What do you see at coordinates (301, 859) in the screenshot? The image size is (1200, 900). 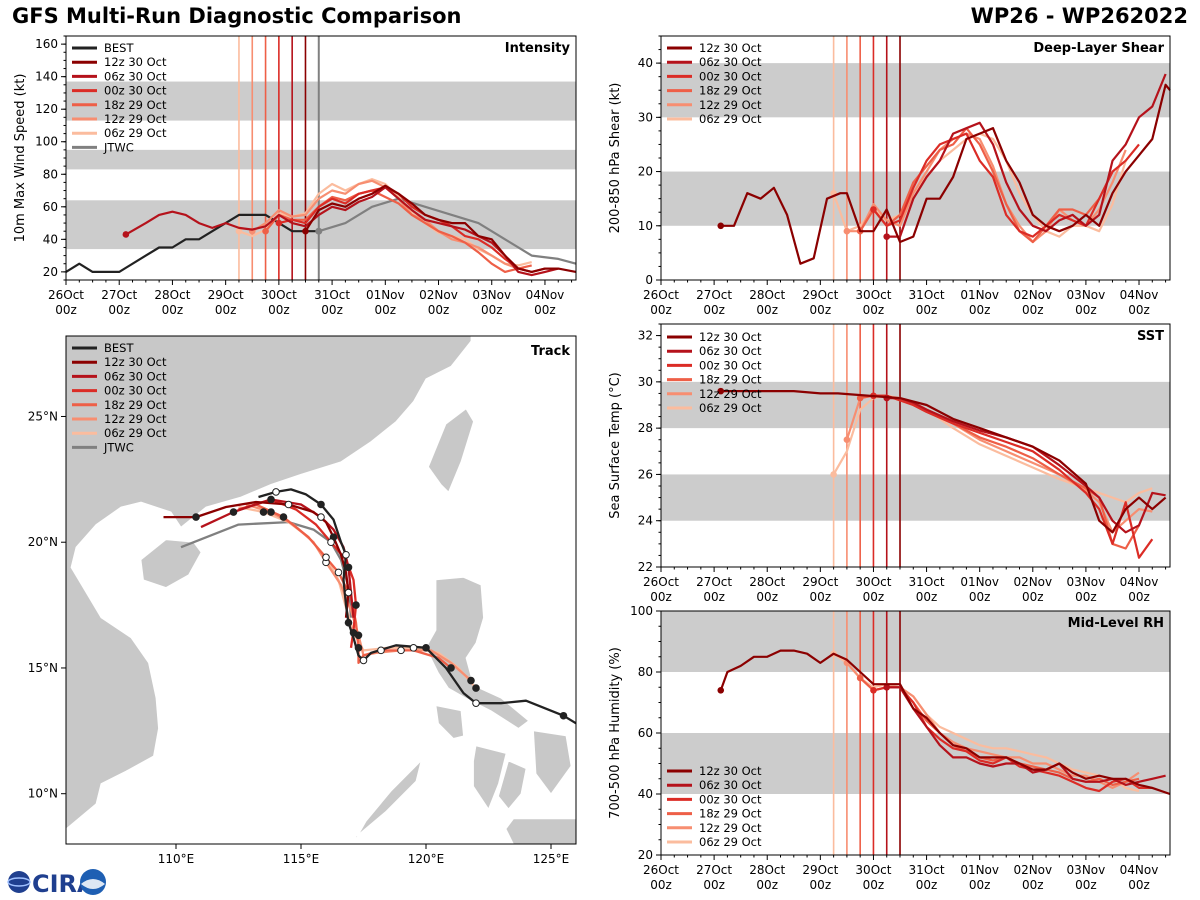 I see `lon-tick-label: 115°E` at bounding box center [301, 859].